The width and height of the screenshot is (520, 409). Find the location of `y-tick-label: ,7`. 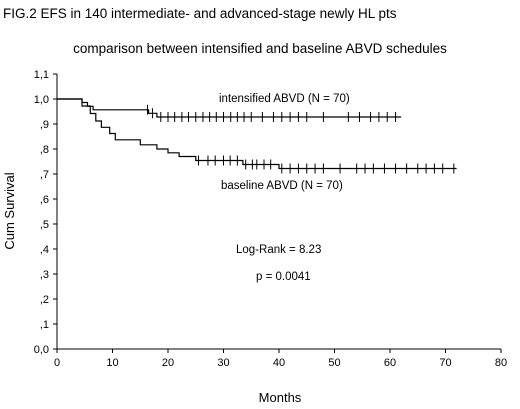

y-tick-label: ,7 is located at coordinates (44, 175).